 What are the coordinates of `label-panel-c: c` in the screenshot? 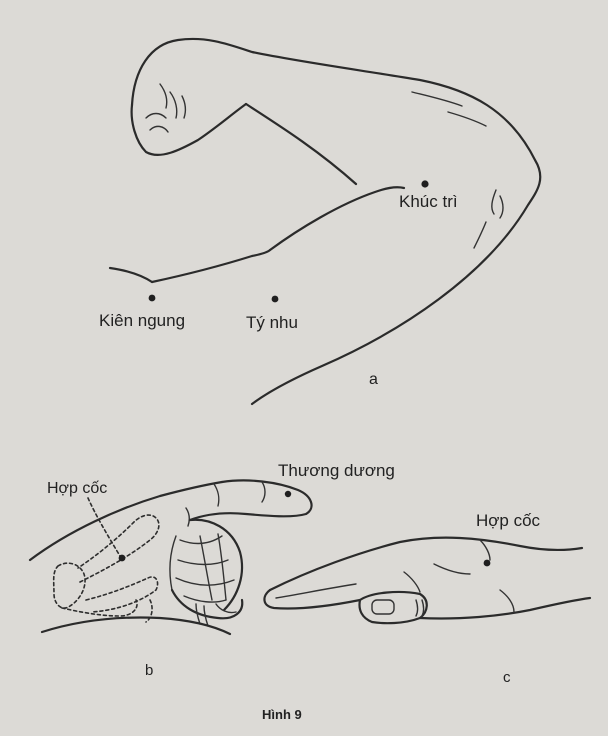 It's located at (507, 677).